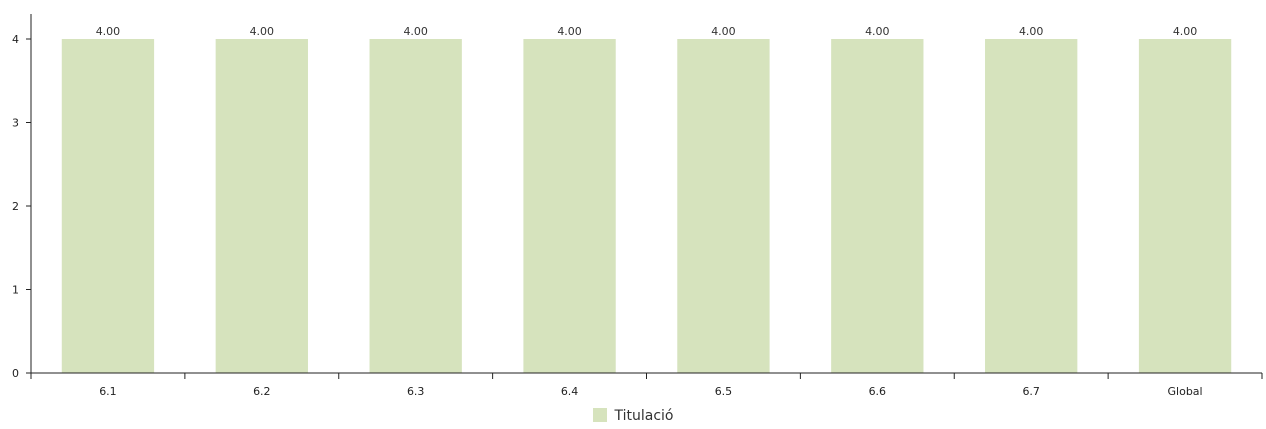  Describe the element at coordinates (1031, 391) in the screenshot. I see `x-tick-label: 6.7` at that location.